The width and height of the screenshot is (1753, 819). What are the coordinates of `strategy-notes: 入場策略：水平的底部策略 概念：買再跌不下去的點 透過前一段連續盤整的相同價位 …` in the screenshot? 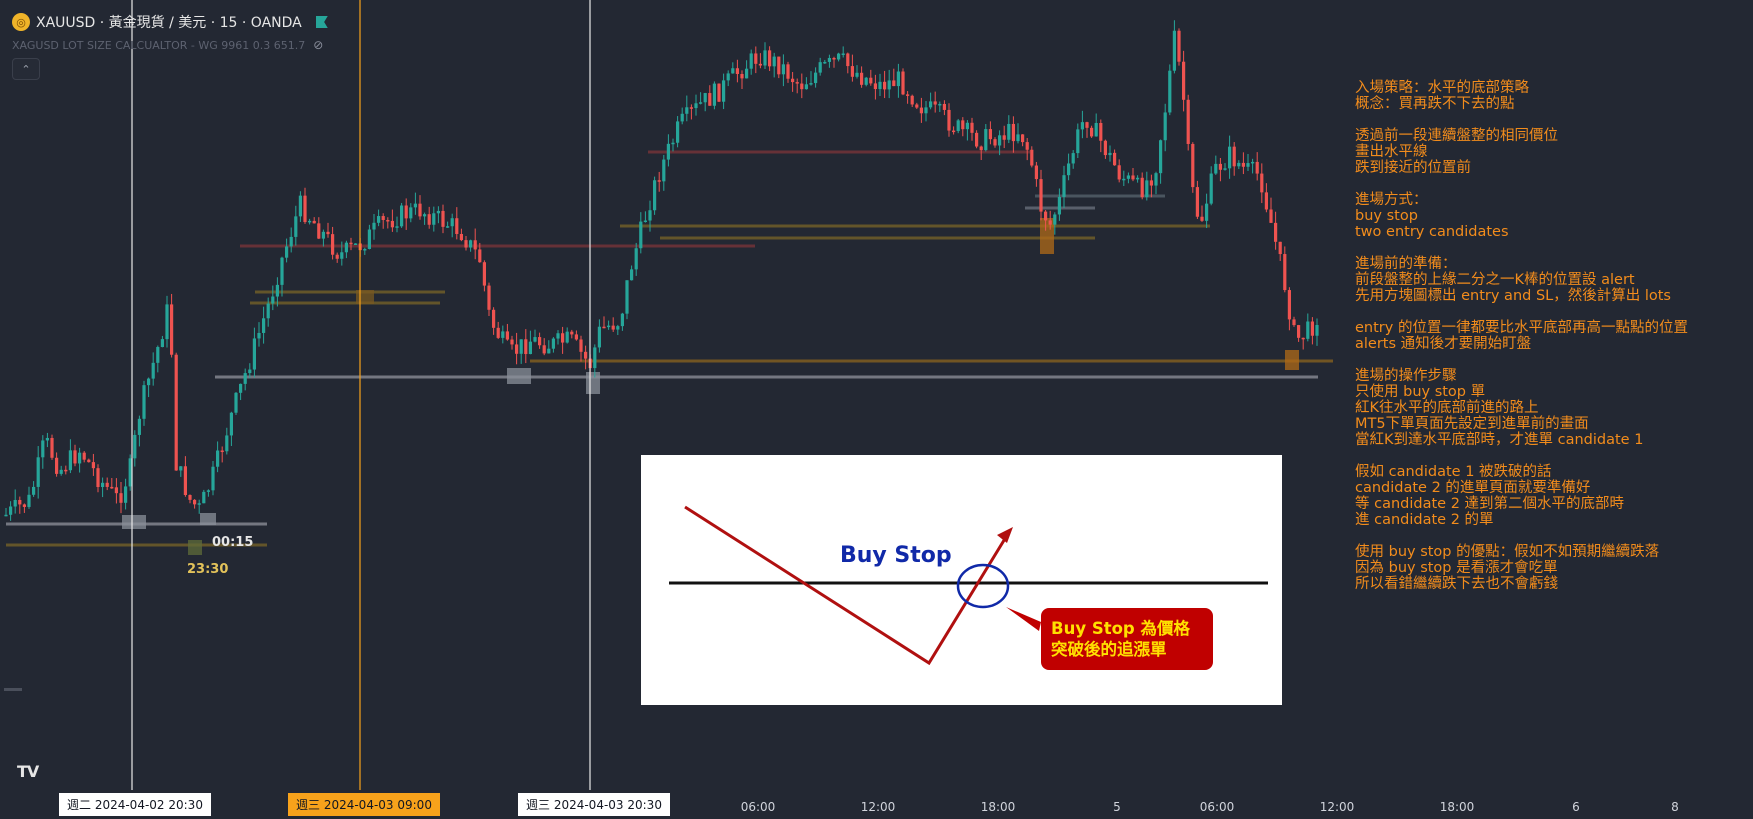 It's located at (1521, 336).